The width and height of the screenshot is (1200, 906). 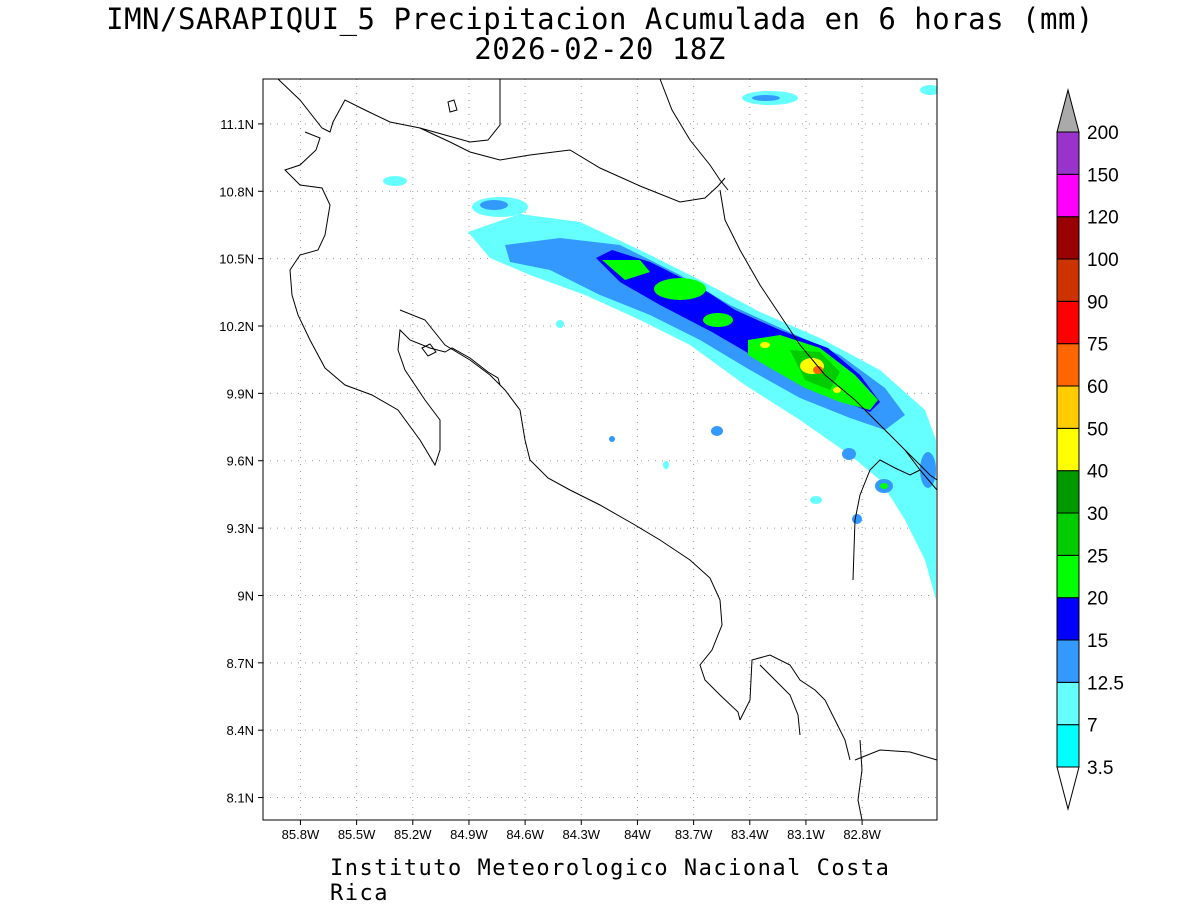 I want to click on lon-tick-label: 83.1W, so click(x=806, y=834).